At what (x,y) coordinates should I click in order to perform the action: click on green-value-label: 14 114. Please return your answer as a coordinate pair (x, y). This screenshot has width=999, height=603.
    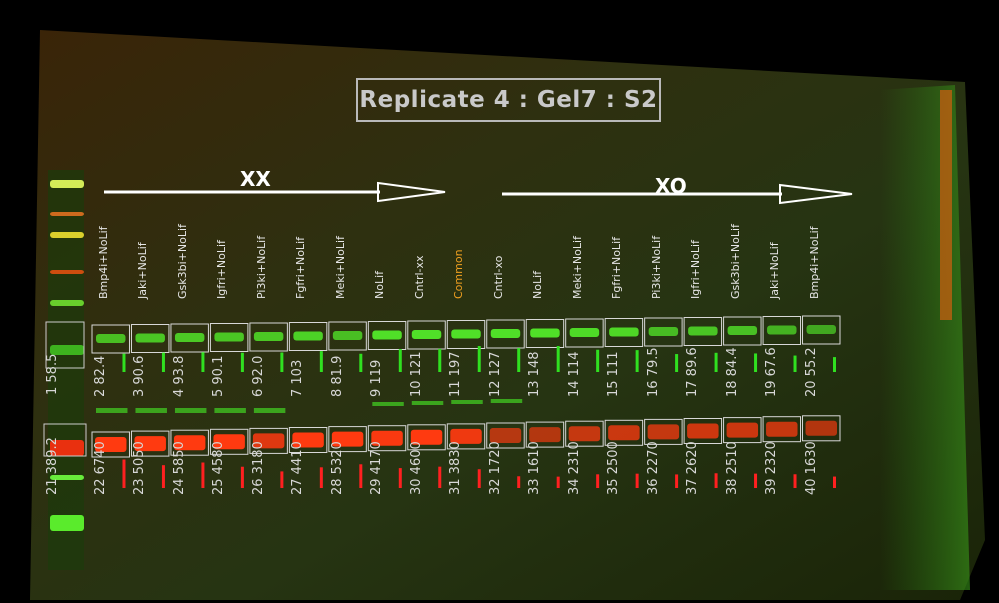
    Looking at the image, I should click on (574, 374).